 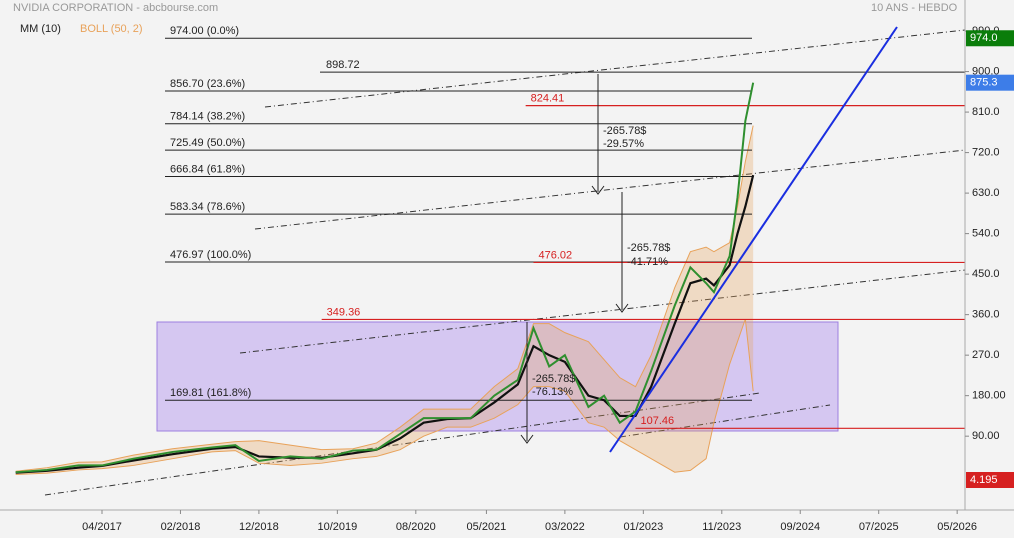 I want to click on measure-label: -41.71%, so click(x=647, y=262).